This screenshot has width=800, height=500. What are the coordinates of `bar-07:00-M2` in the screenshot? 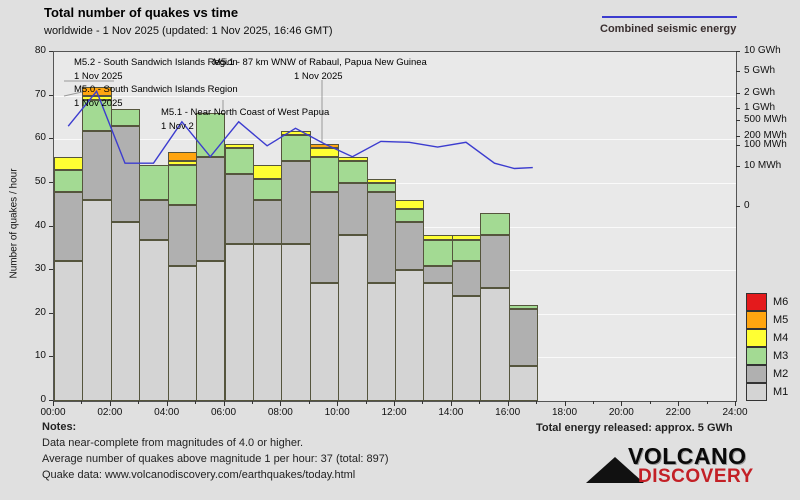 It's located at (267, 222).